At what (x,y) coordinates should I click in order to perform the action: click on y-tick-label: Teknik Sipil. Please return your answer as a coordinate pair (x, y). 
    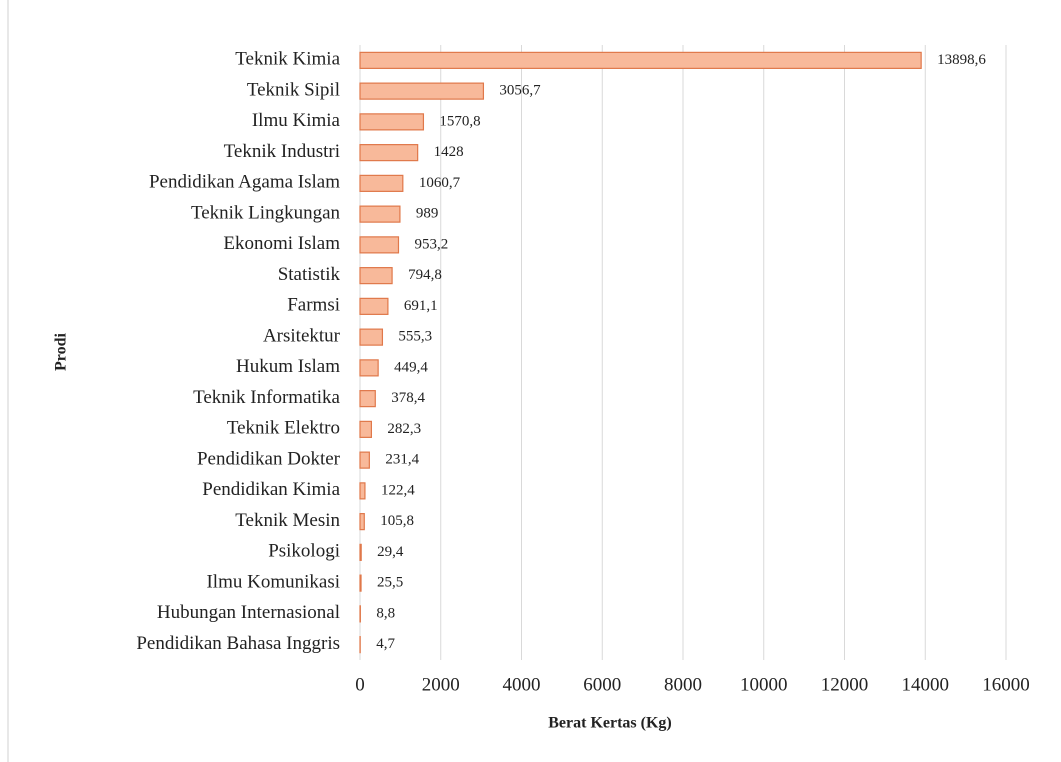
    Looking at the image, I should click on (293, 89).